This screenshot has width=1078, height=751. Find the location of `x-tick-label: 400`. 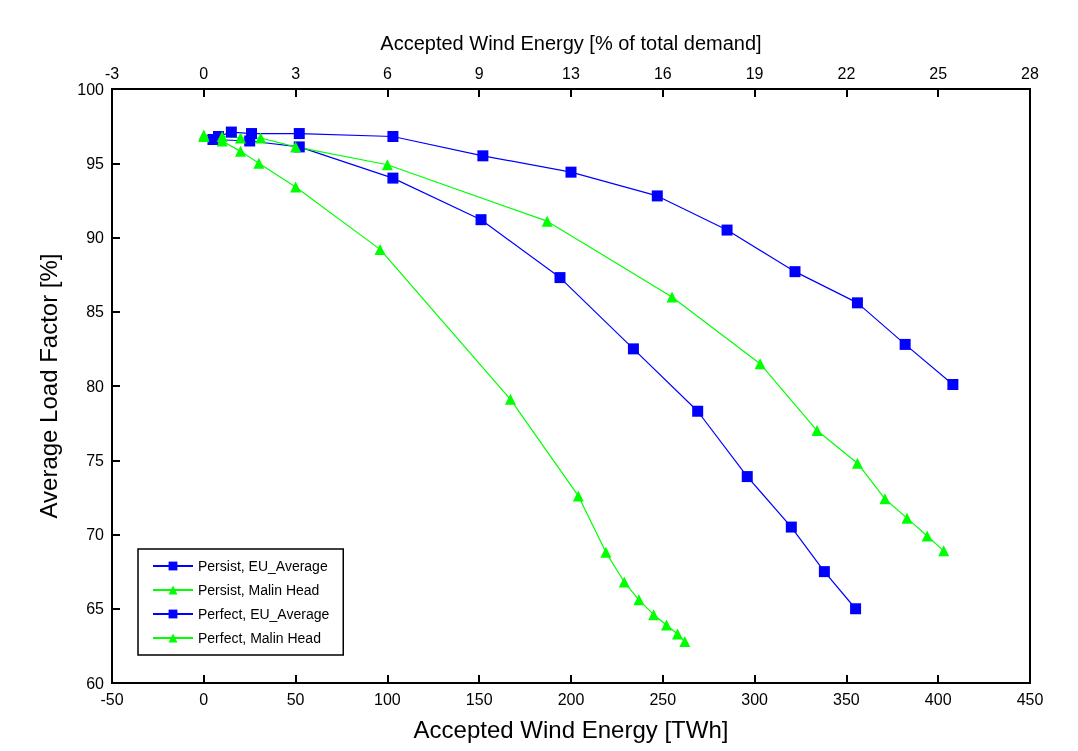

x-tick-label: 400 is located at coordinates (938, 699).